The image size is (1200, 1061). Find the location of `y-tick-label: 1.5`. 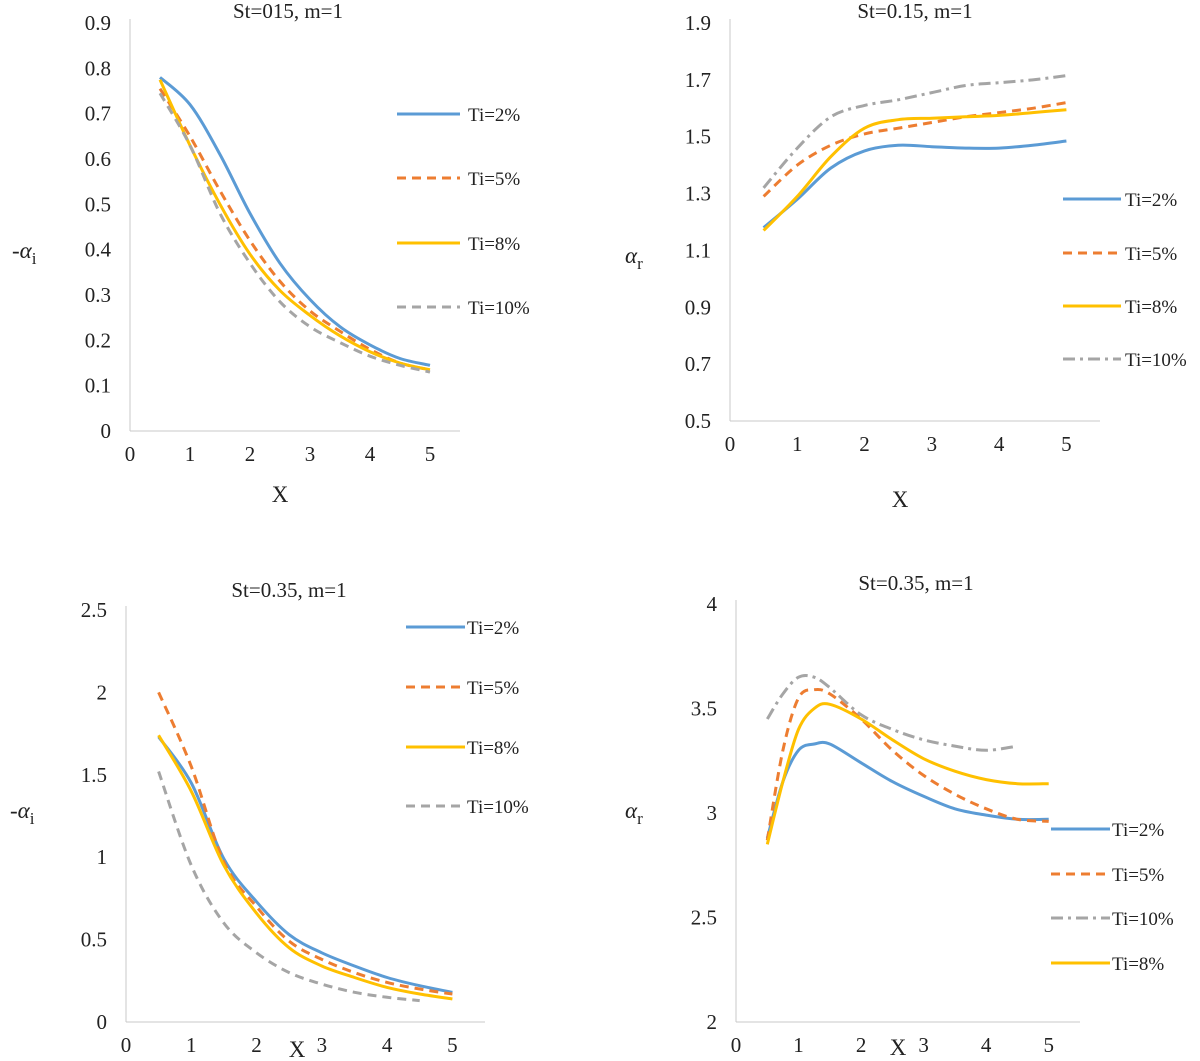

y-tick-label: 1.5 is located at coordinates (698, 137).